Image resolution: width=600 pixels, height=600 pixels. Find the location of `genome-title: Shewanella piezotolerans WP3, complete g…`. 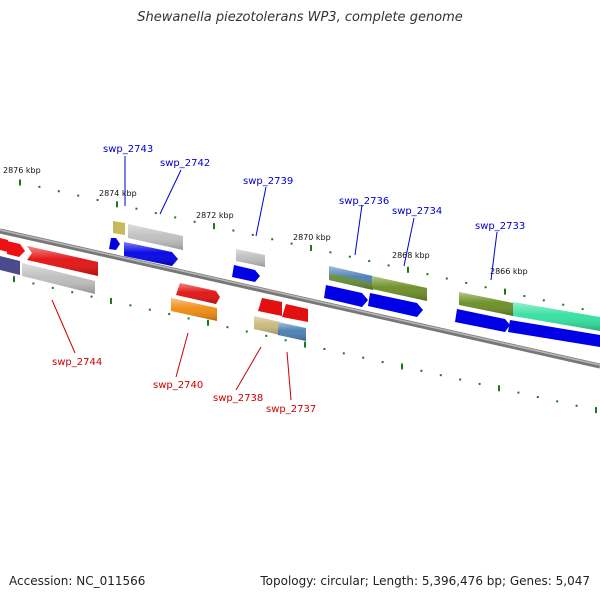

genome-title: Shewanella piezotolerans WP3, complete g… is located at coordinates (300, 17).